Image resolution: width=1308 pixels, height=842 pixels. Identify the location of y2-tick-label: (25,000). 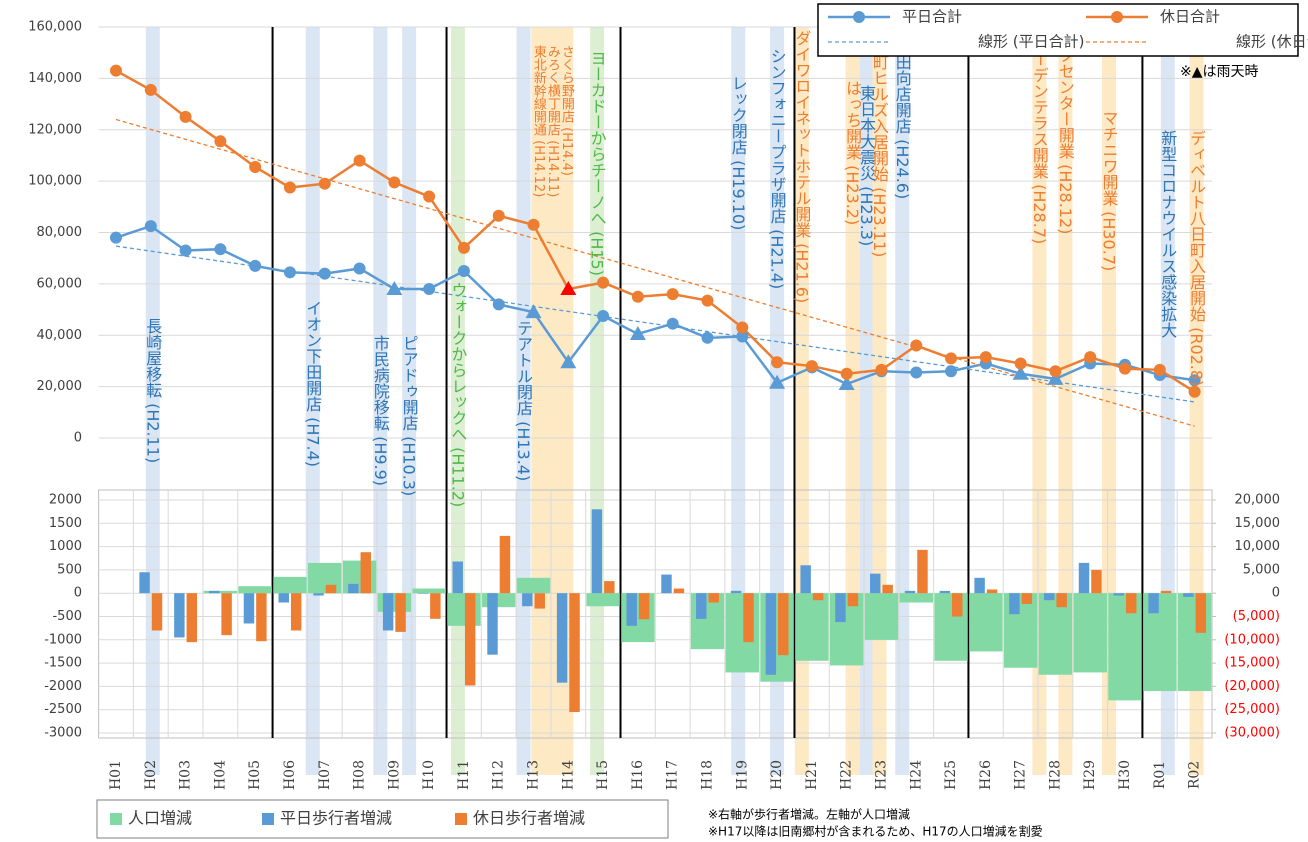
(1252, 709).